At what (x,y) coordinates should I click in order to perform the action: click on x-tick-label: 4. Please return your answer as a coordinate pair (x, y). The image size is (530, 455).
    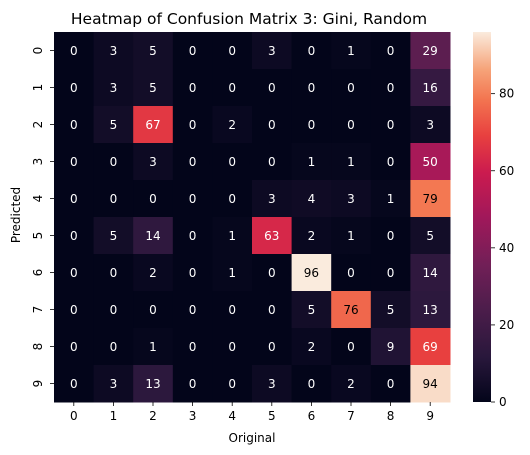
    Looking at the image, I should click on (232, 416).